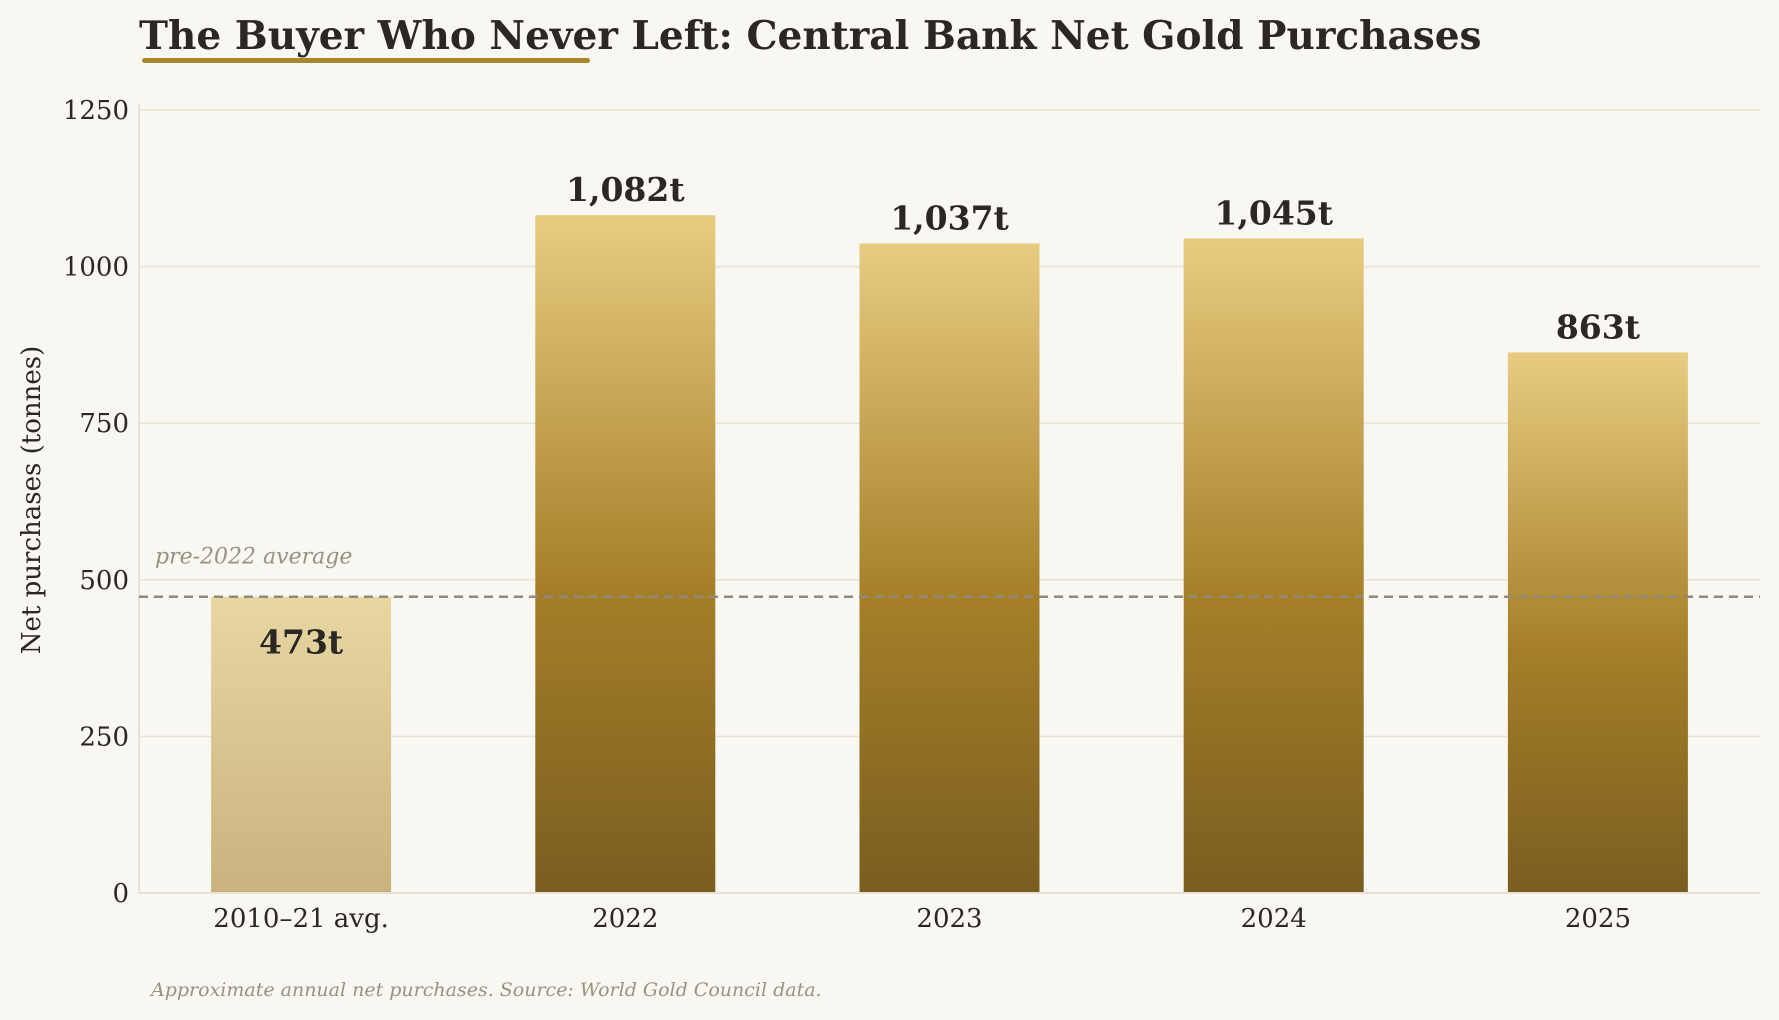  What do you see at coordinates (104, 737) in the screenshot?
I see `y-tick-label: 250` at bounding box center [104, 737].